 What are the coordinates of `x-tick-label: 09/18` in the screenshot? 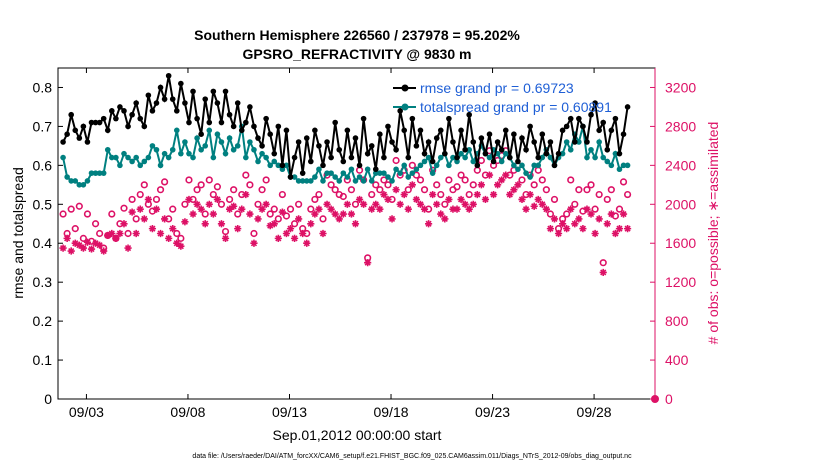 It's located at (390, 412).